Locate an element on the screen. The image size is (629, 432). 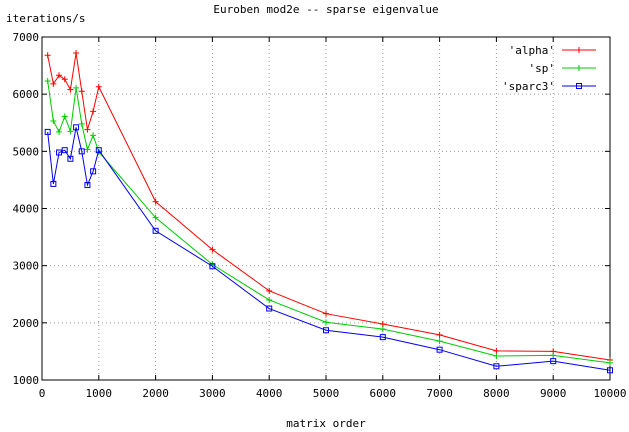
x-tick-label: 6000 is located at coordinates (383, 393).